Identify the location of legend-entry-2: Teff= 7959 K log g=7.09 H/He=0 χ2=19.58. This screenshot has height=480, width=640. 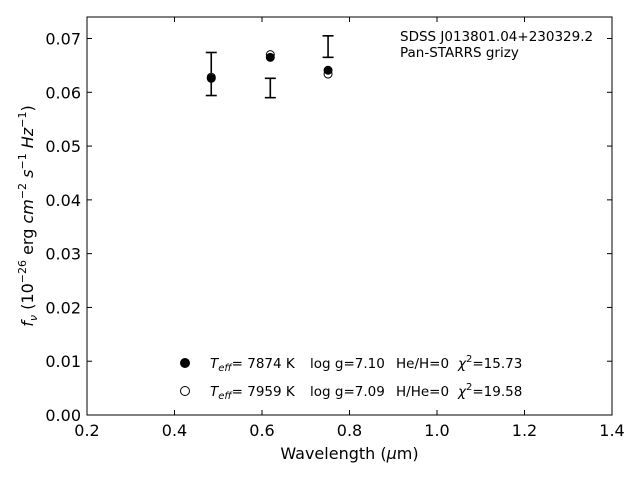
(351, 392).